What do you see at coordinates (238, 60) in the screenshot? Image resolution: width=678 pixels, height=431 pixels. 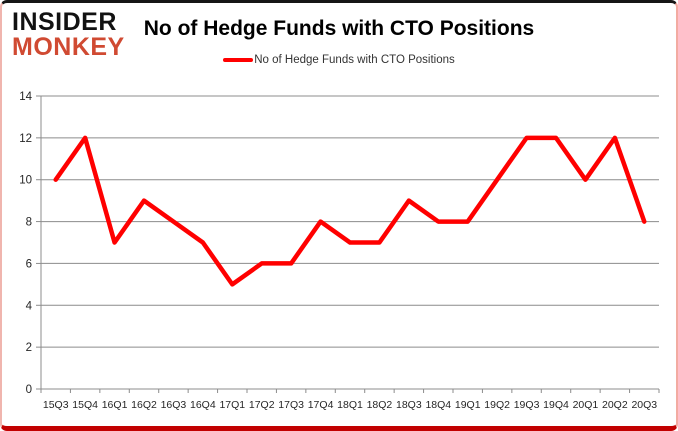 I see `legend-line-swatch` at bounding box center [238, 60].